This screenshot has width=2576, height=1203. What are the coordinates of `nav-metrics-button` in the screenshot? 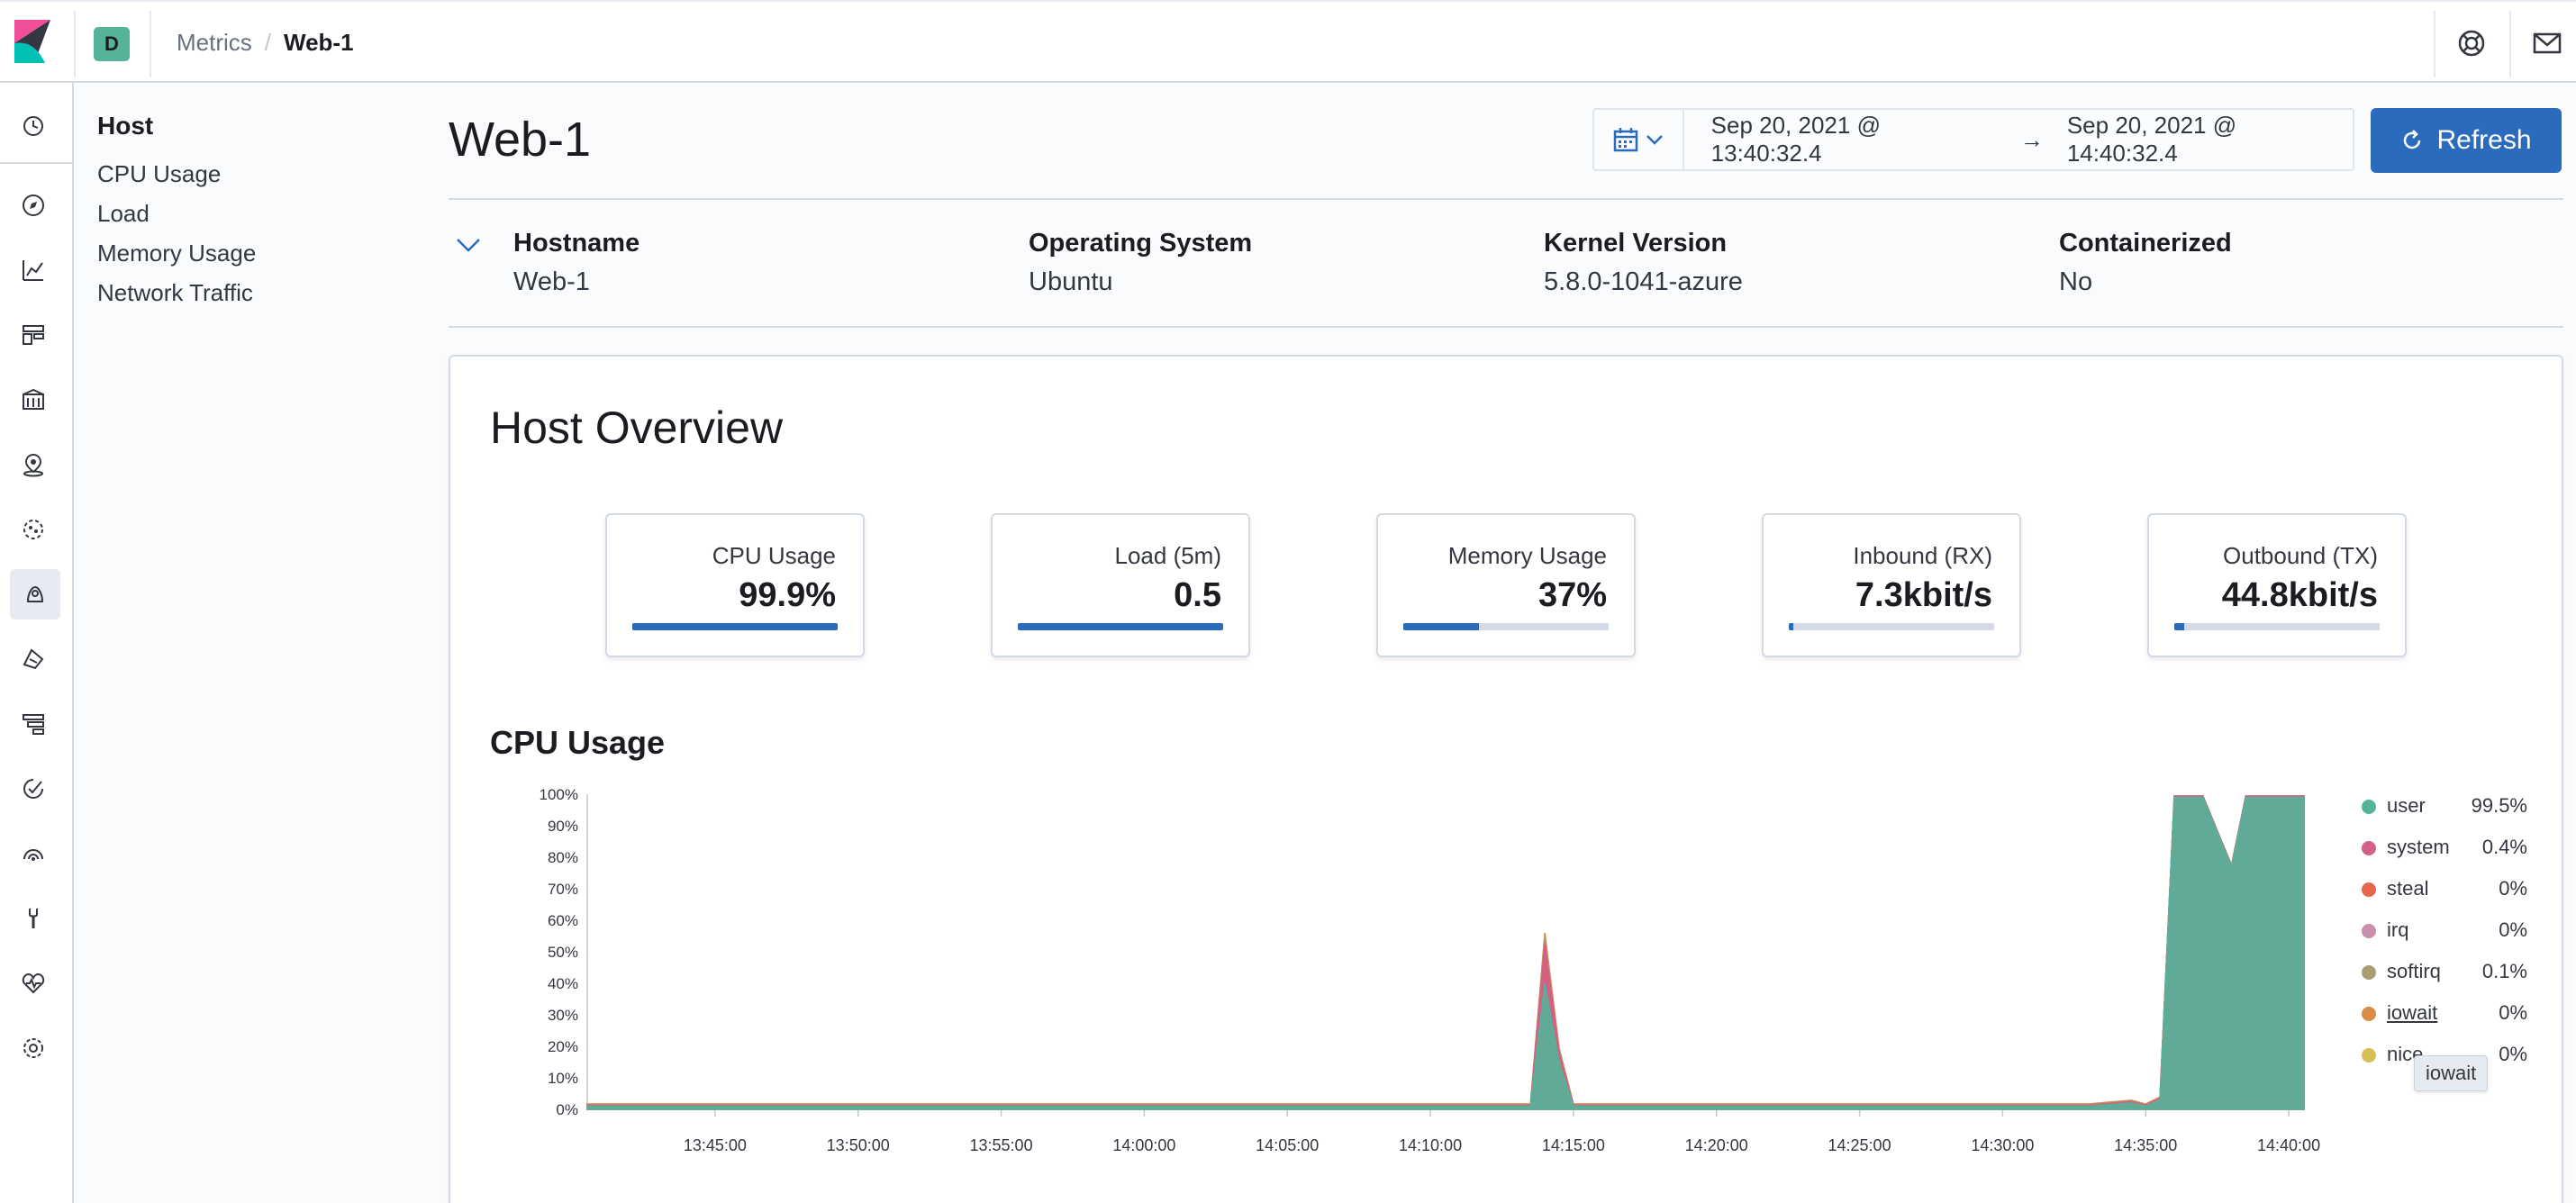 It's located at (35, 594).